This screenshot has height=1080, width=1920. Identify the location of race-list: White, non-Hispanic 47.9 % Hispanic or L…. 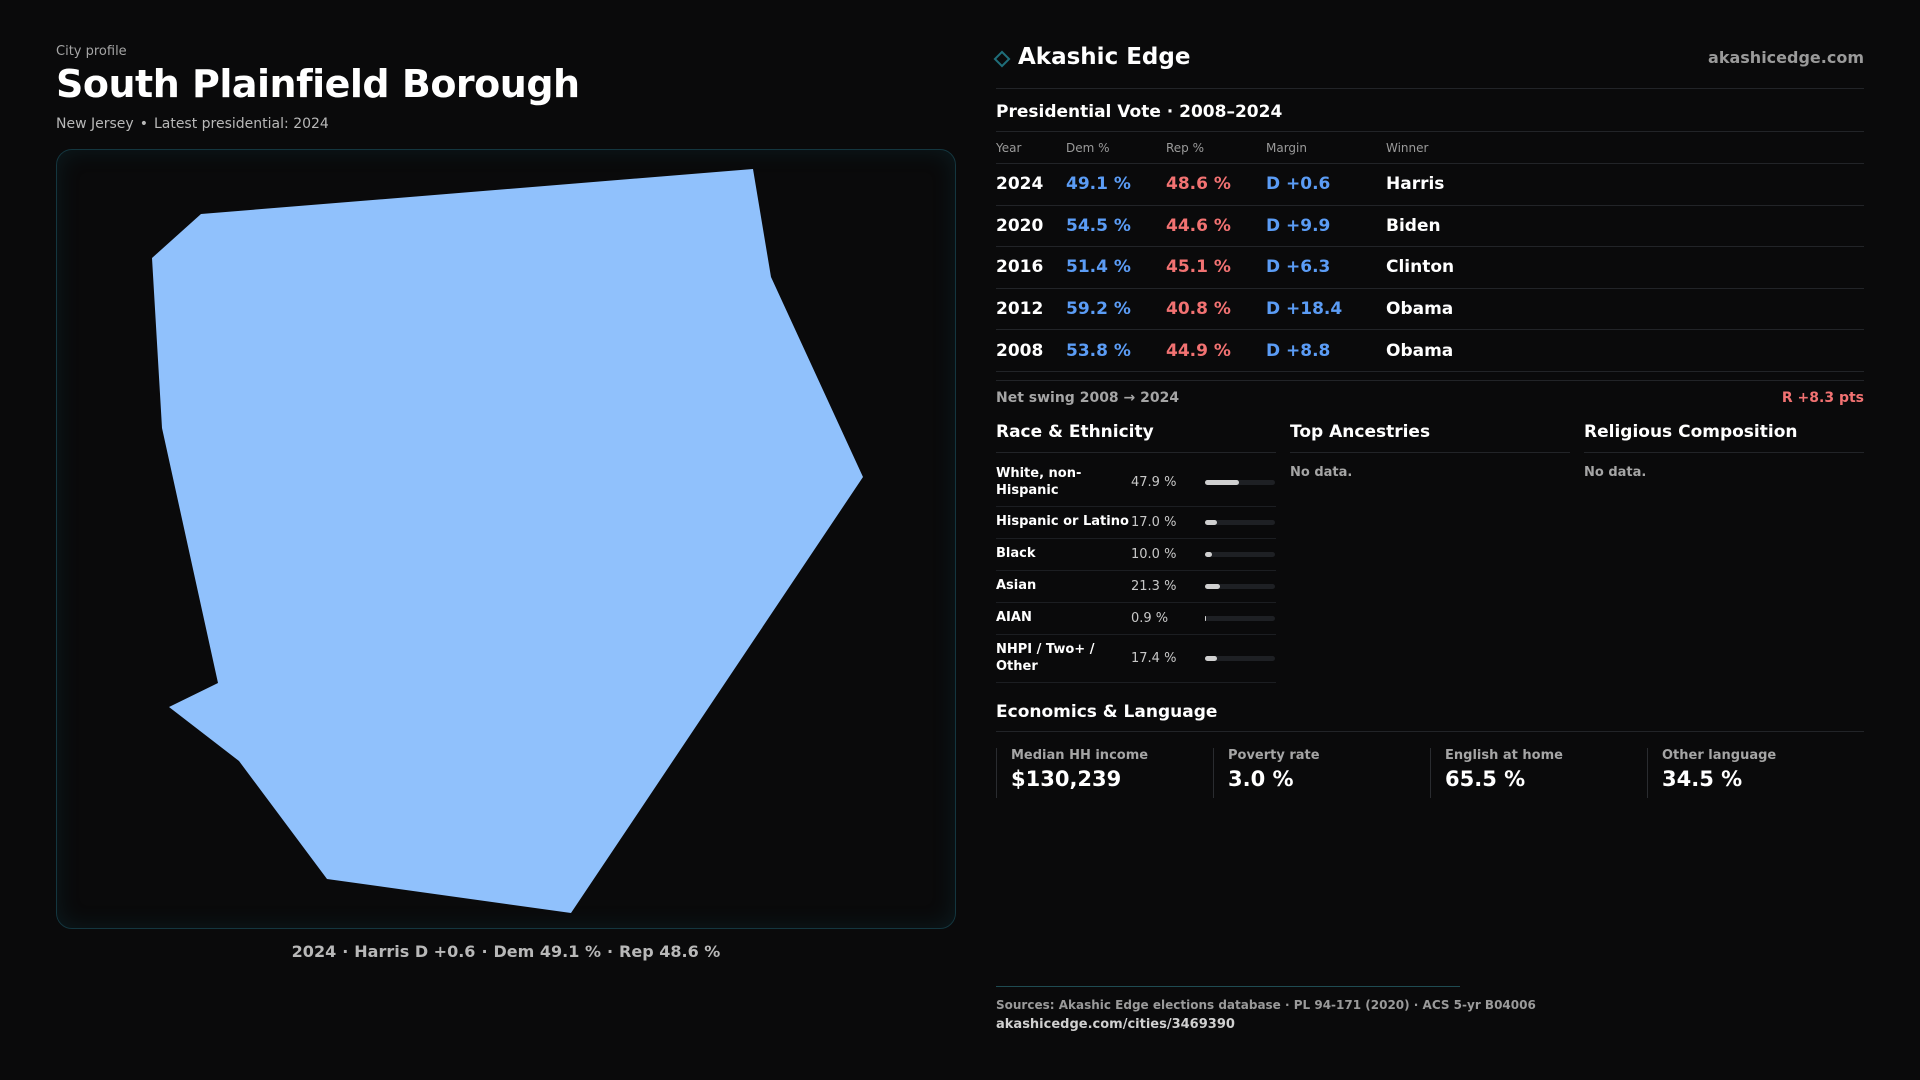
(1136, 571).